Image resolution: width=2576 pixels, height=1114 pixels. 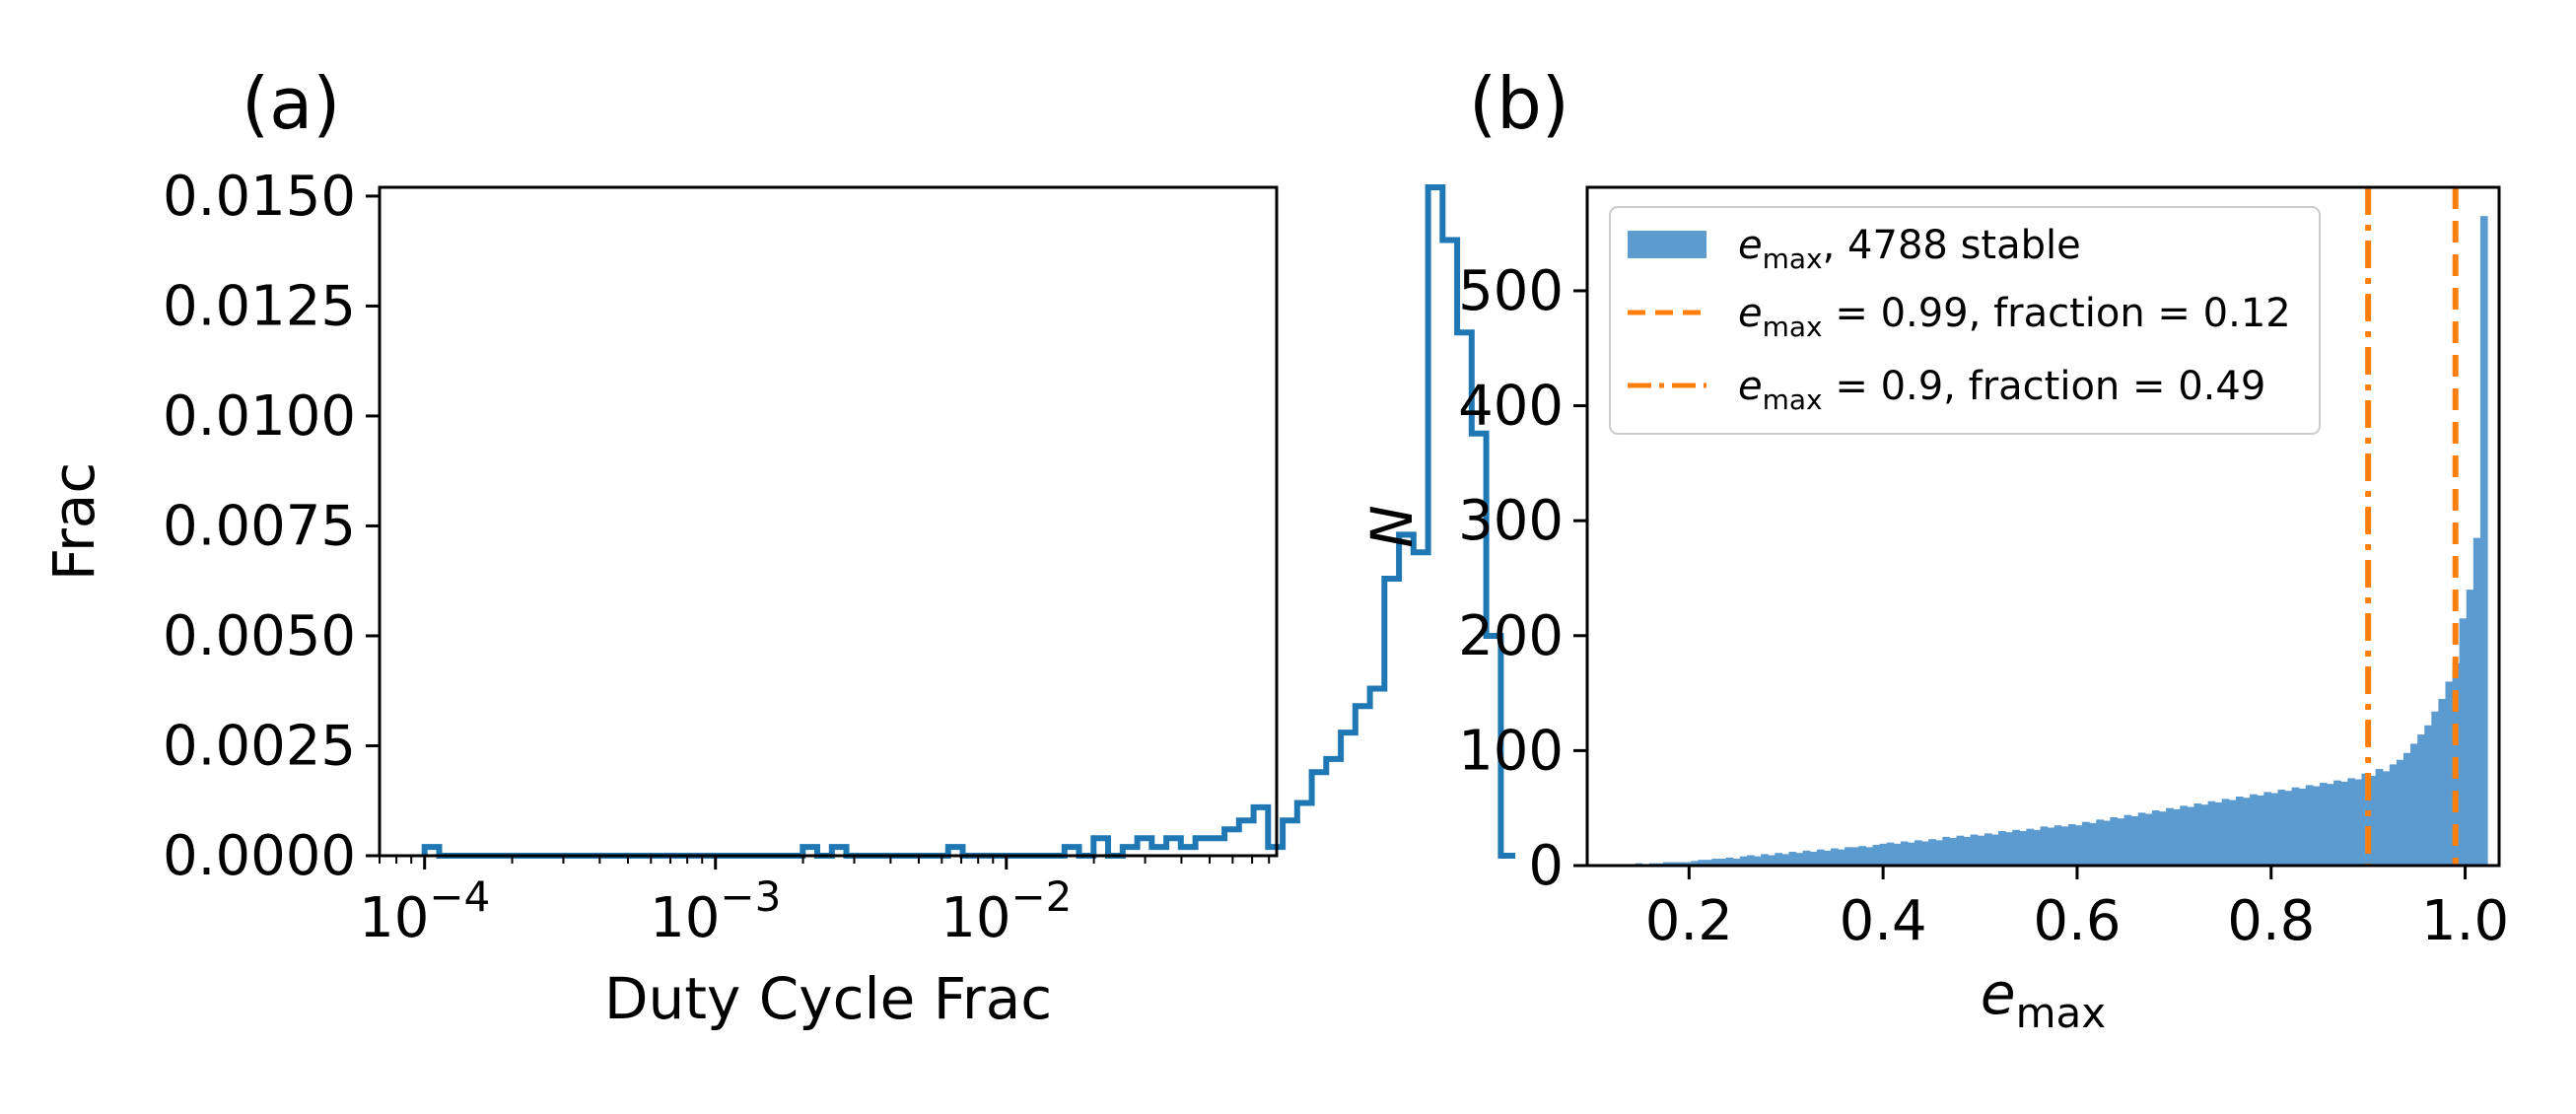 I want to click on panel-b-xlabel-subscript: max, so click(x=2062, y=1013).